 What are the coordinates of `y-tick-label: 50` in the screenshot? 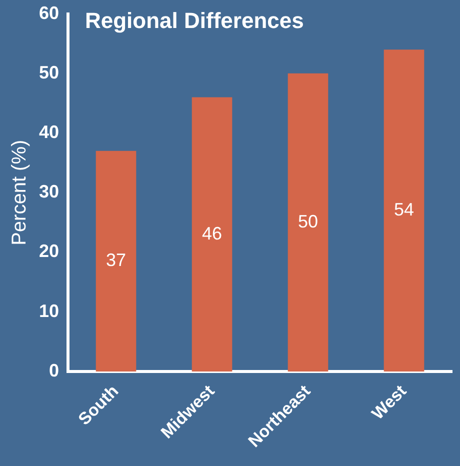 It's located at (49, 72).